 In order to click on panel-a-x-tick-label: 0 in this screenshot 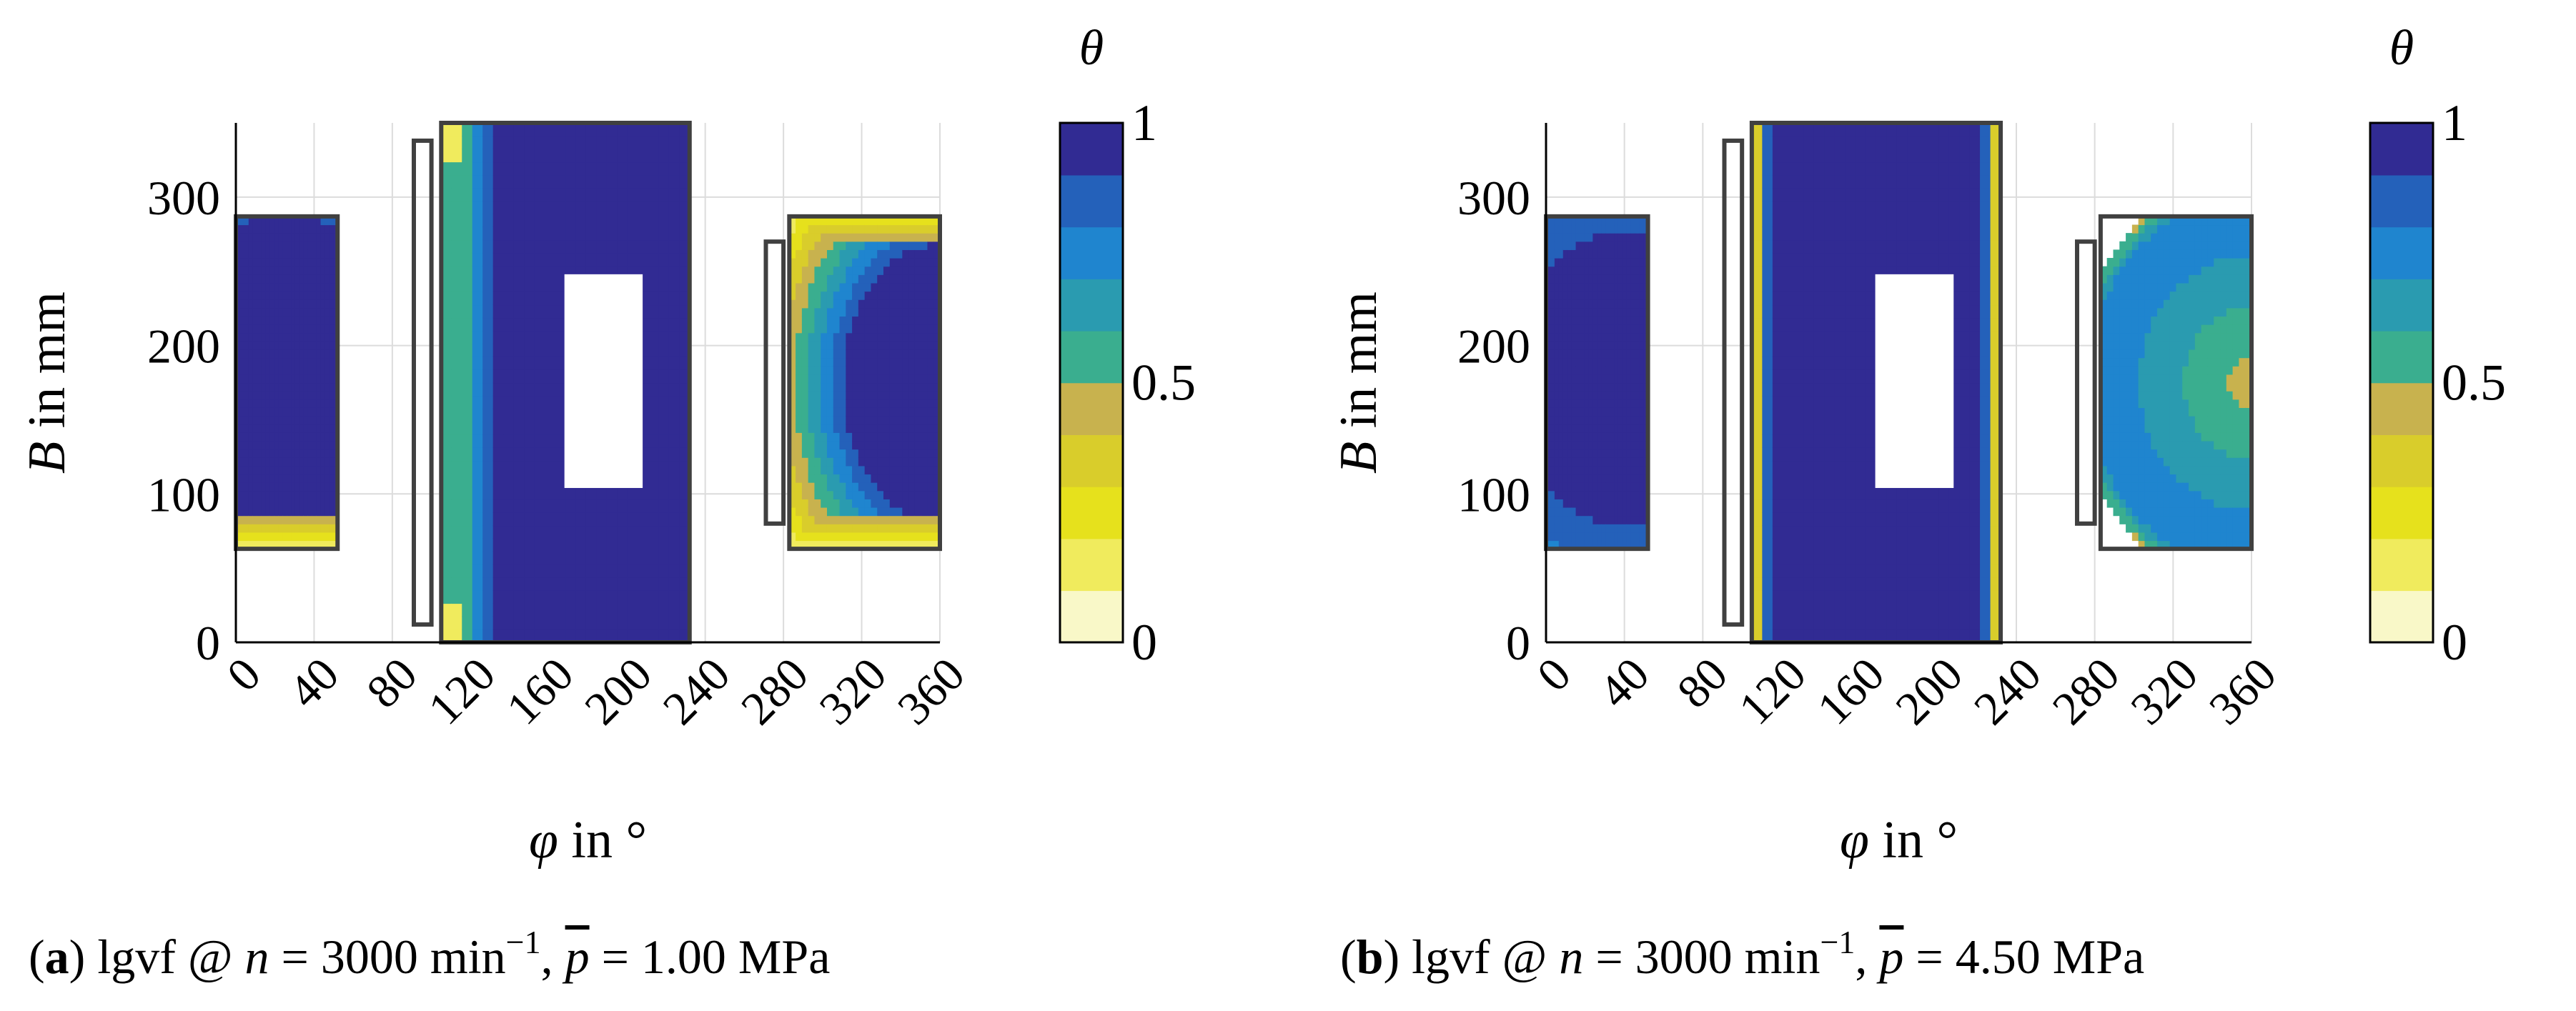, I will do `click(244, 675)`.